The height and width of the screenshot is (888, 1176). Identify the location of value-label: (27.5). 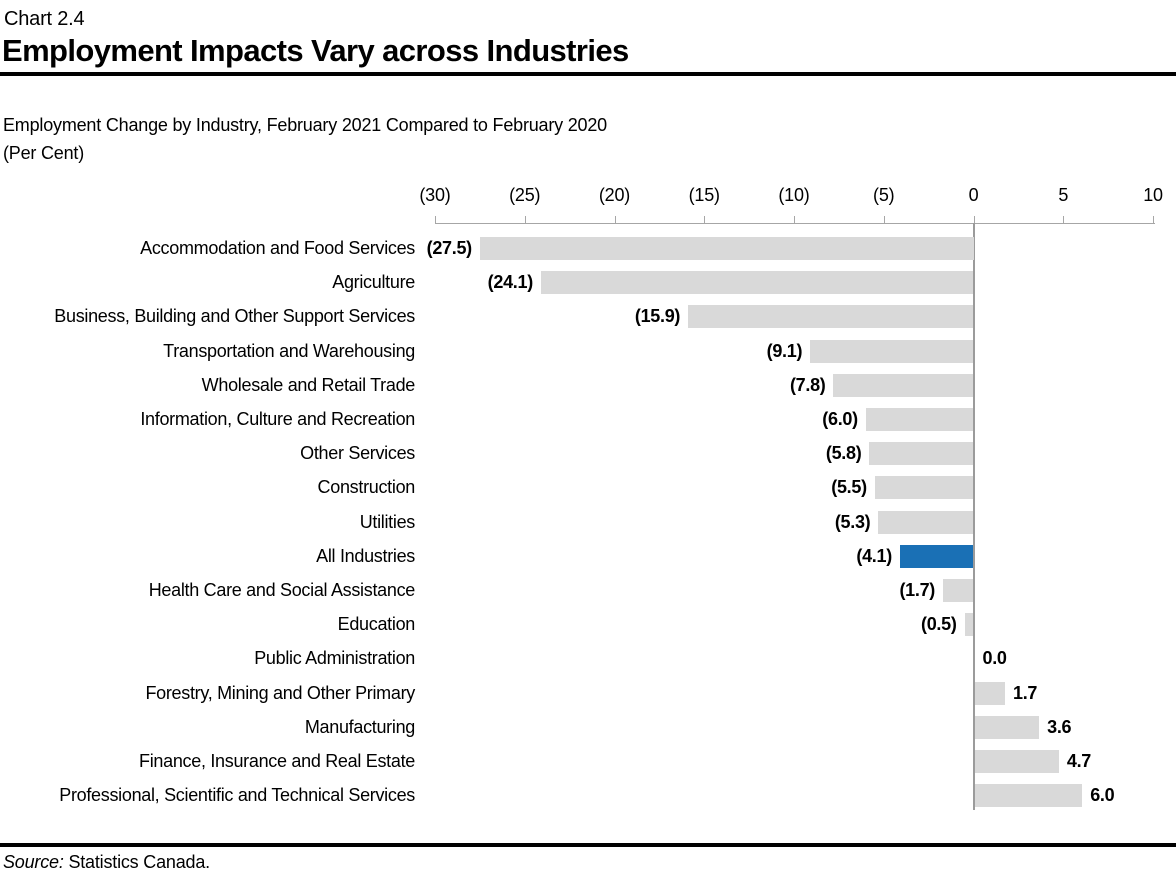
(449, 248).